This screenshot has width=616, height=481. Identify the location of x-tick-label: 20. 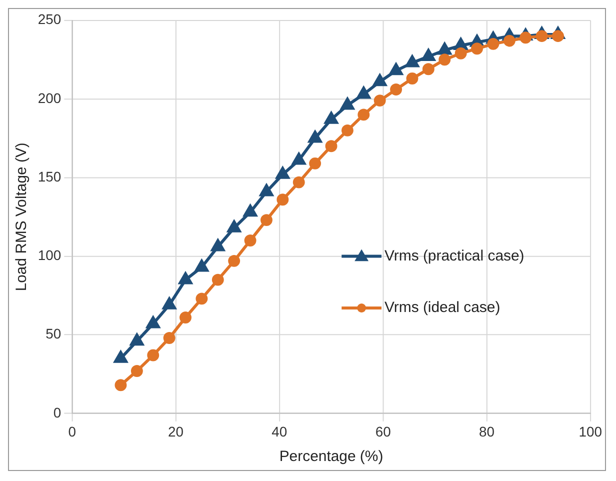
(176, 432).